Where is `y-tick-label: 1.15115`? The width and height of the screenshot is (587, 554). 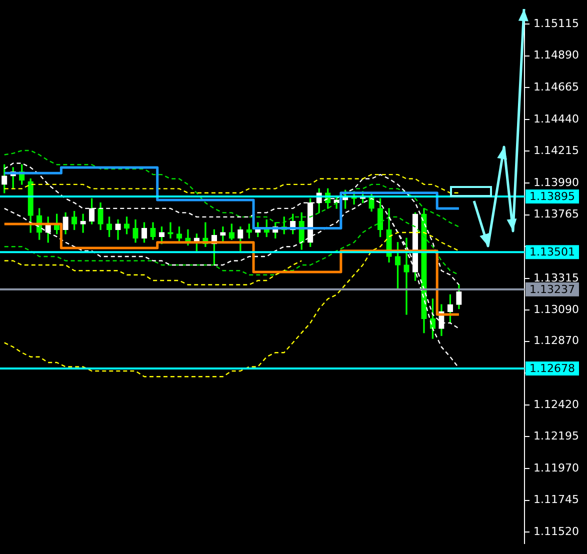
y-tick-label: 1.15115 is located at coordinates (557, 23).